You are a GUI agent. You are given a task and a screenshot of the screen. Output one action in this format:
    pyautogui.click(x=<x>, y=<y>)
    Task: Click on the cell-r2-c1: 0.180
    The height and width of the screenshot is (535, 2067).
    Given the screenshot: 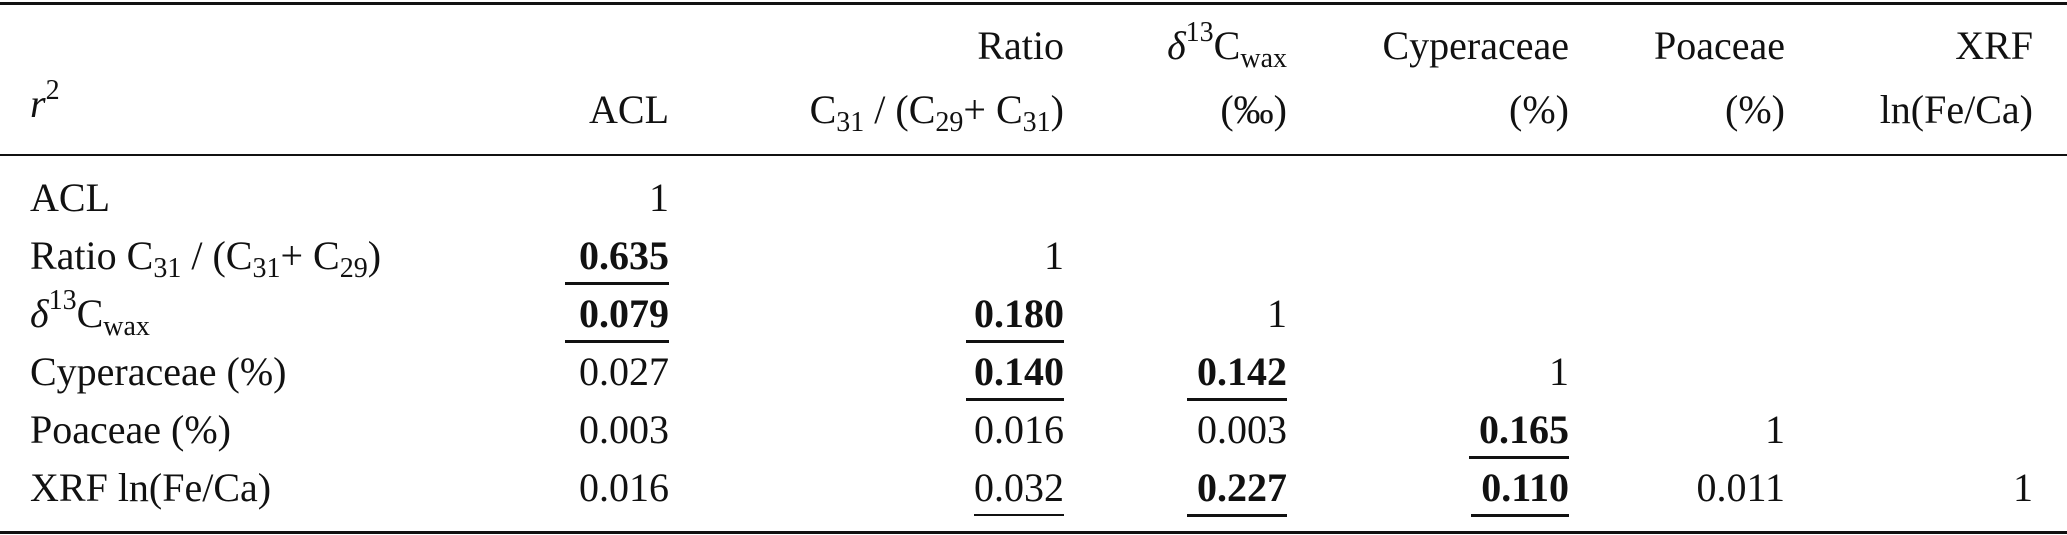 What is the action you would take?
    pyautogui.click(x=1015, y=316)
    